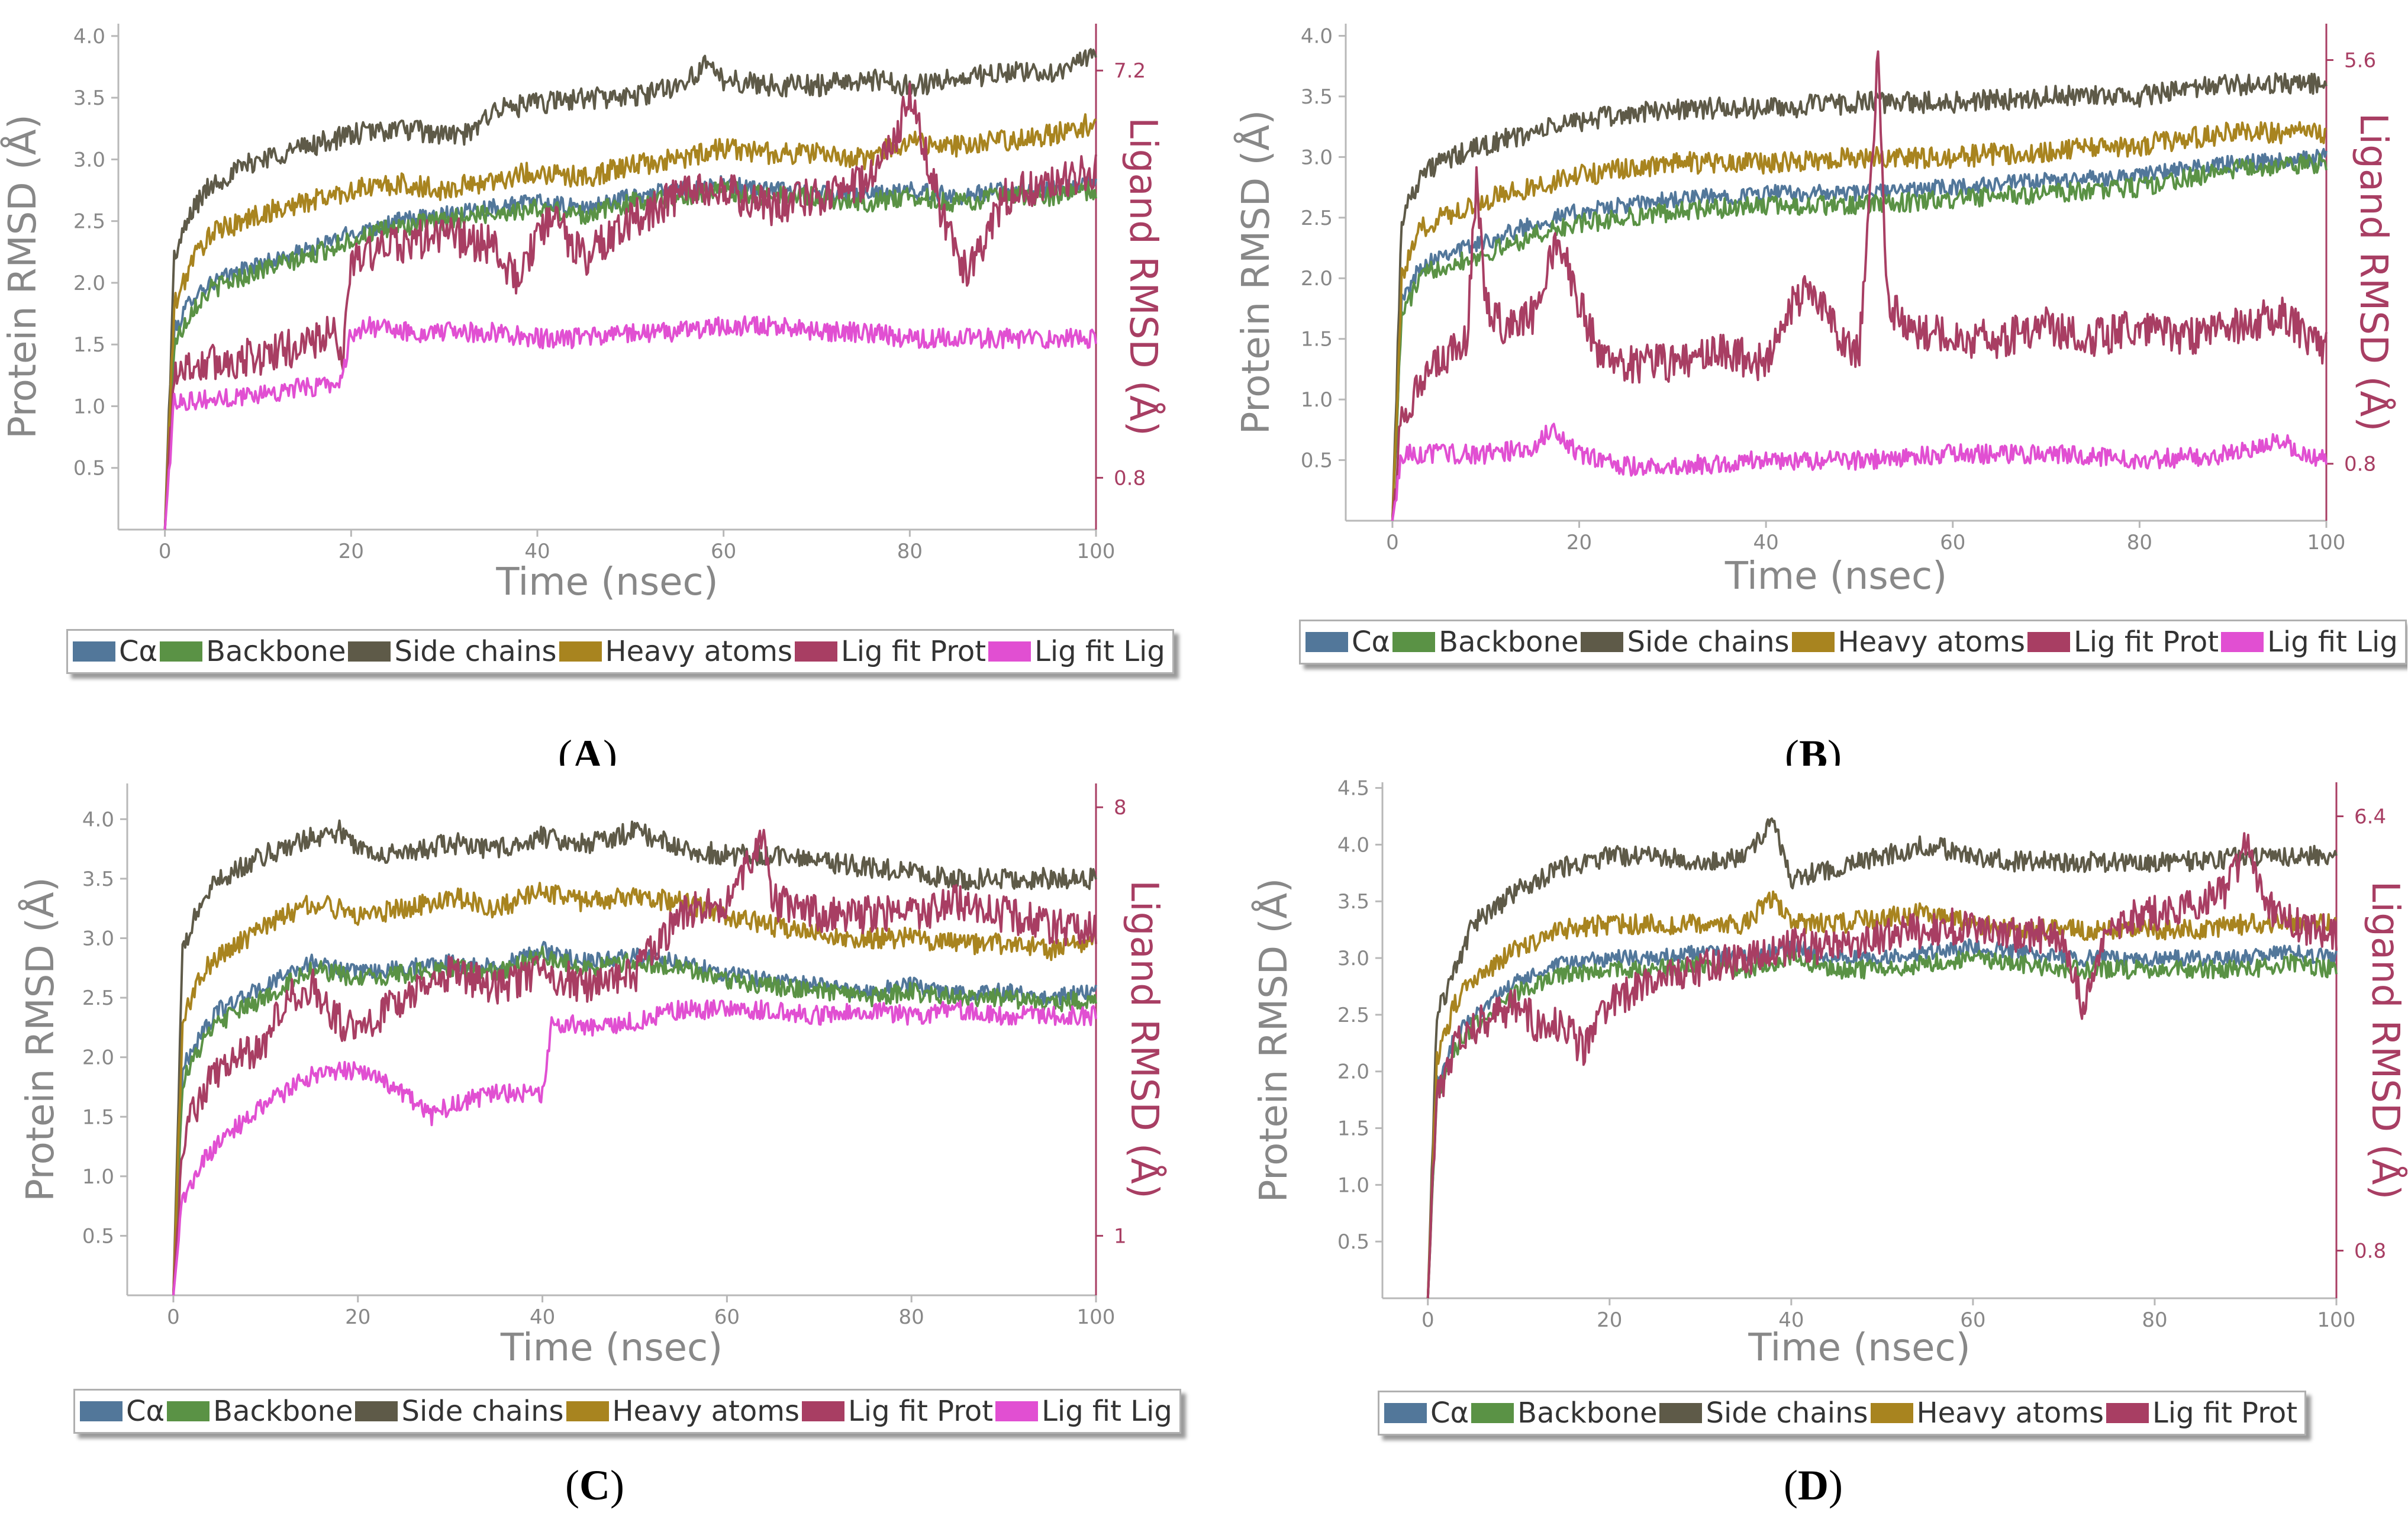 Image resolution: width=2408 pixels, height=1532 pixels. What do you see at coordinates (2370, 816) in the screenshot?
I see `y2-tick-label: 6.4` at bounding box center [2370, 816].